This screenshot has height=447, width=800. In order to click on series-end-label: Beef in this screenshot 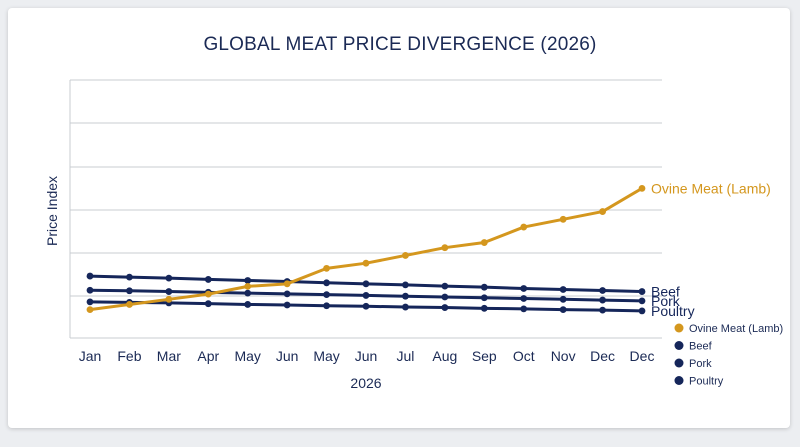, I will do `click(665, 292)`.